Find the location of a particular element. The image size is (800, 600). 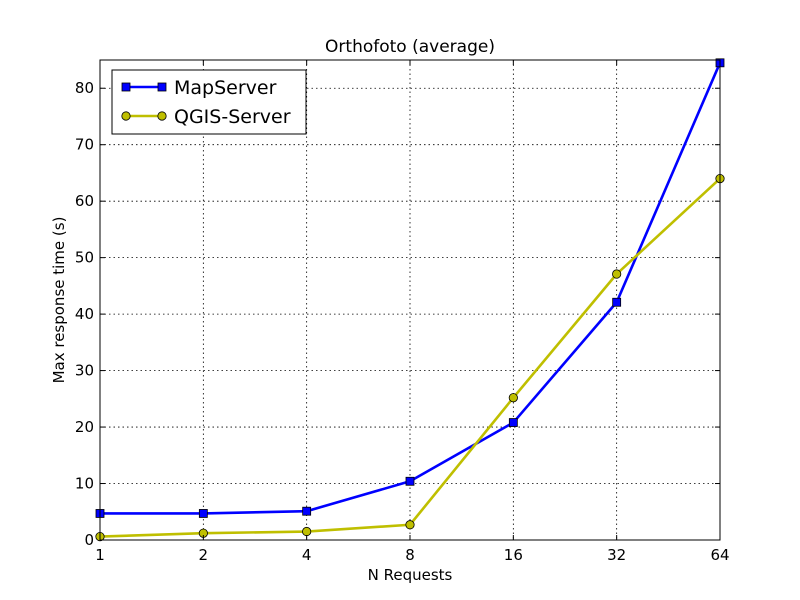

x-tick-label: 1 is located at coordinates (100, 555).